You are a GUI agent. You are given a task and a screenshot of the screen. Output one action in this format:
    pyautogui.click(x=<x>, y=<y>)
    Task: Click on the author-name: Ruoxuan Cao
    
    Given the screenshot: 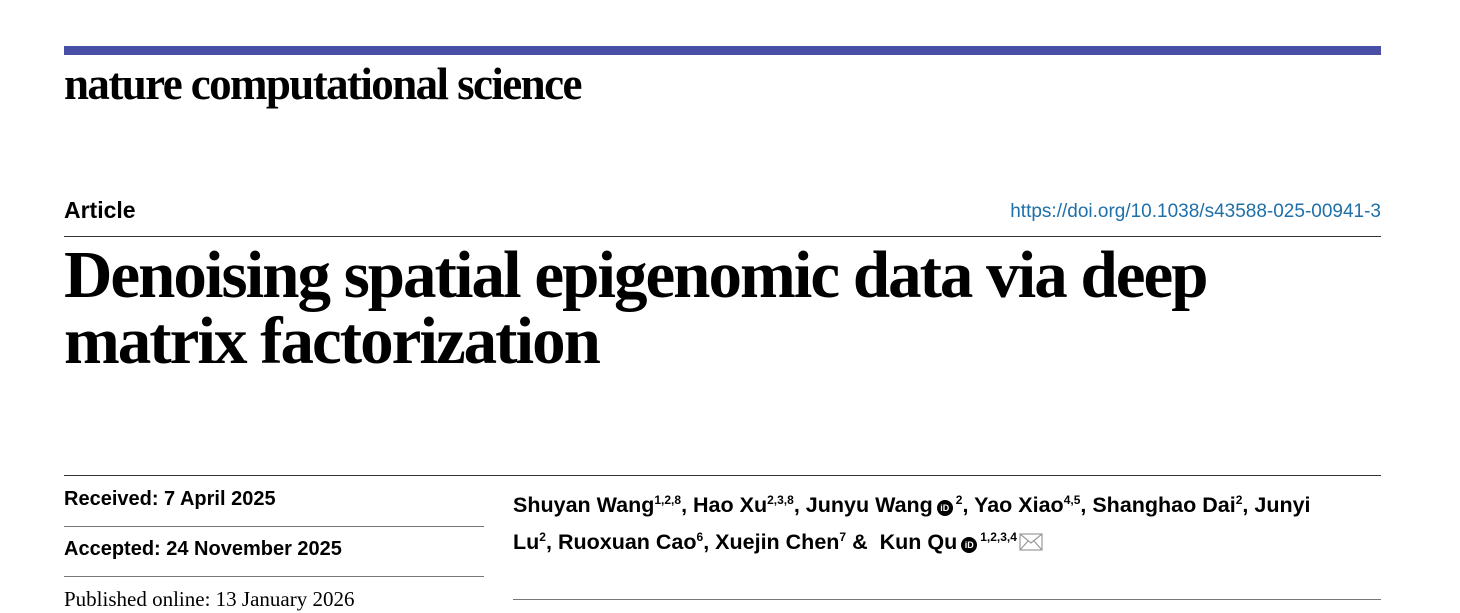 What is the action you would take?
    pyautogui.click(x=627, y=542)
    